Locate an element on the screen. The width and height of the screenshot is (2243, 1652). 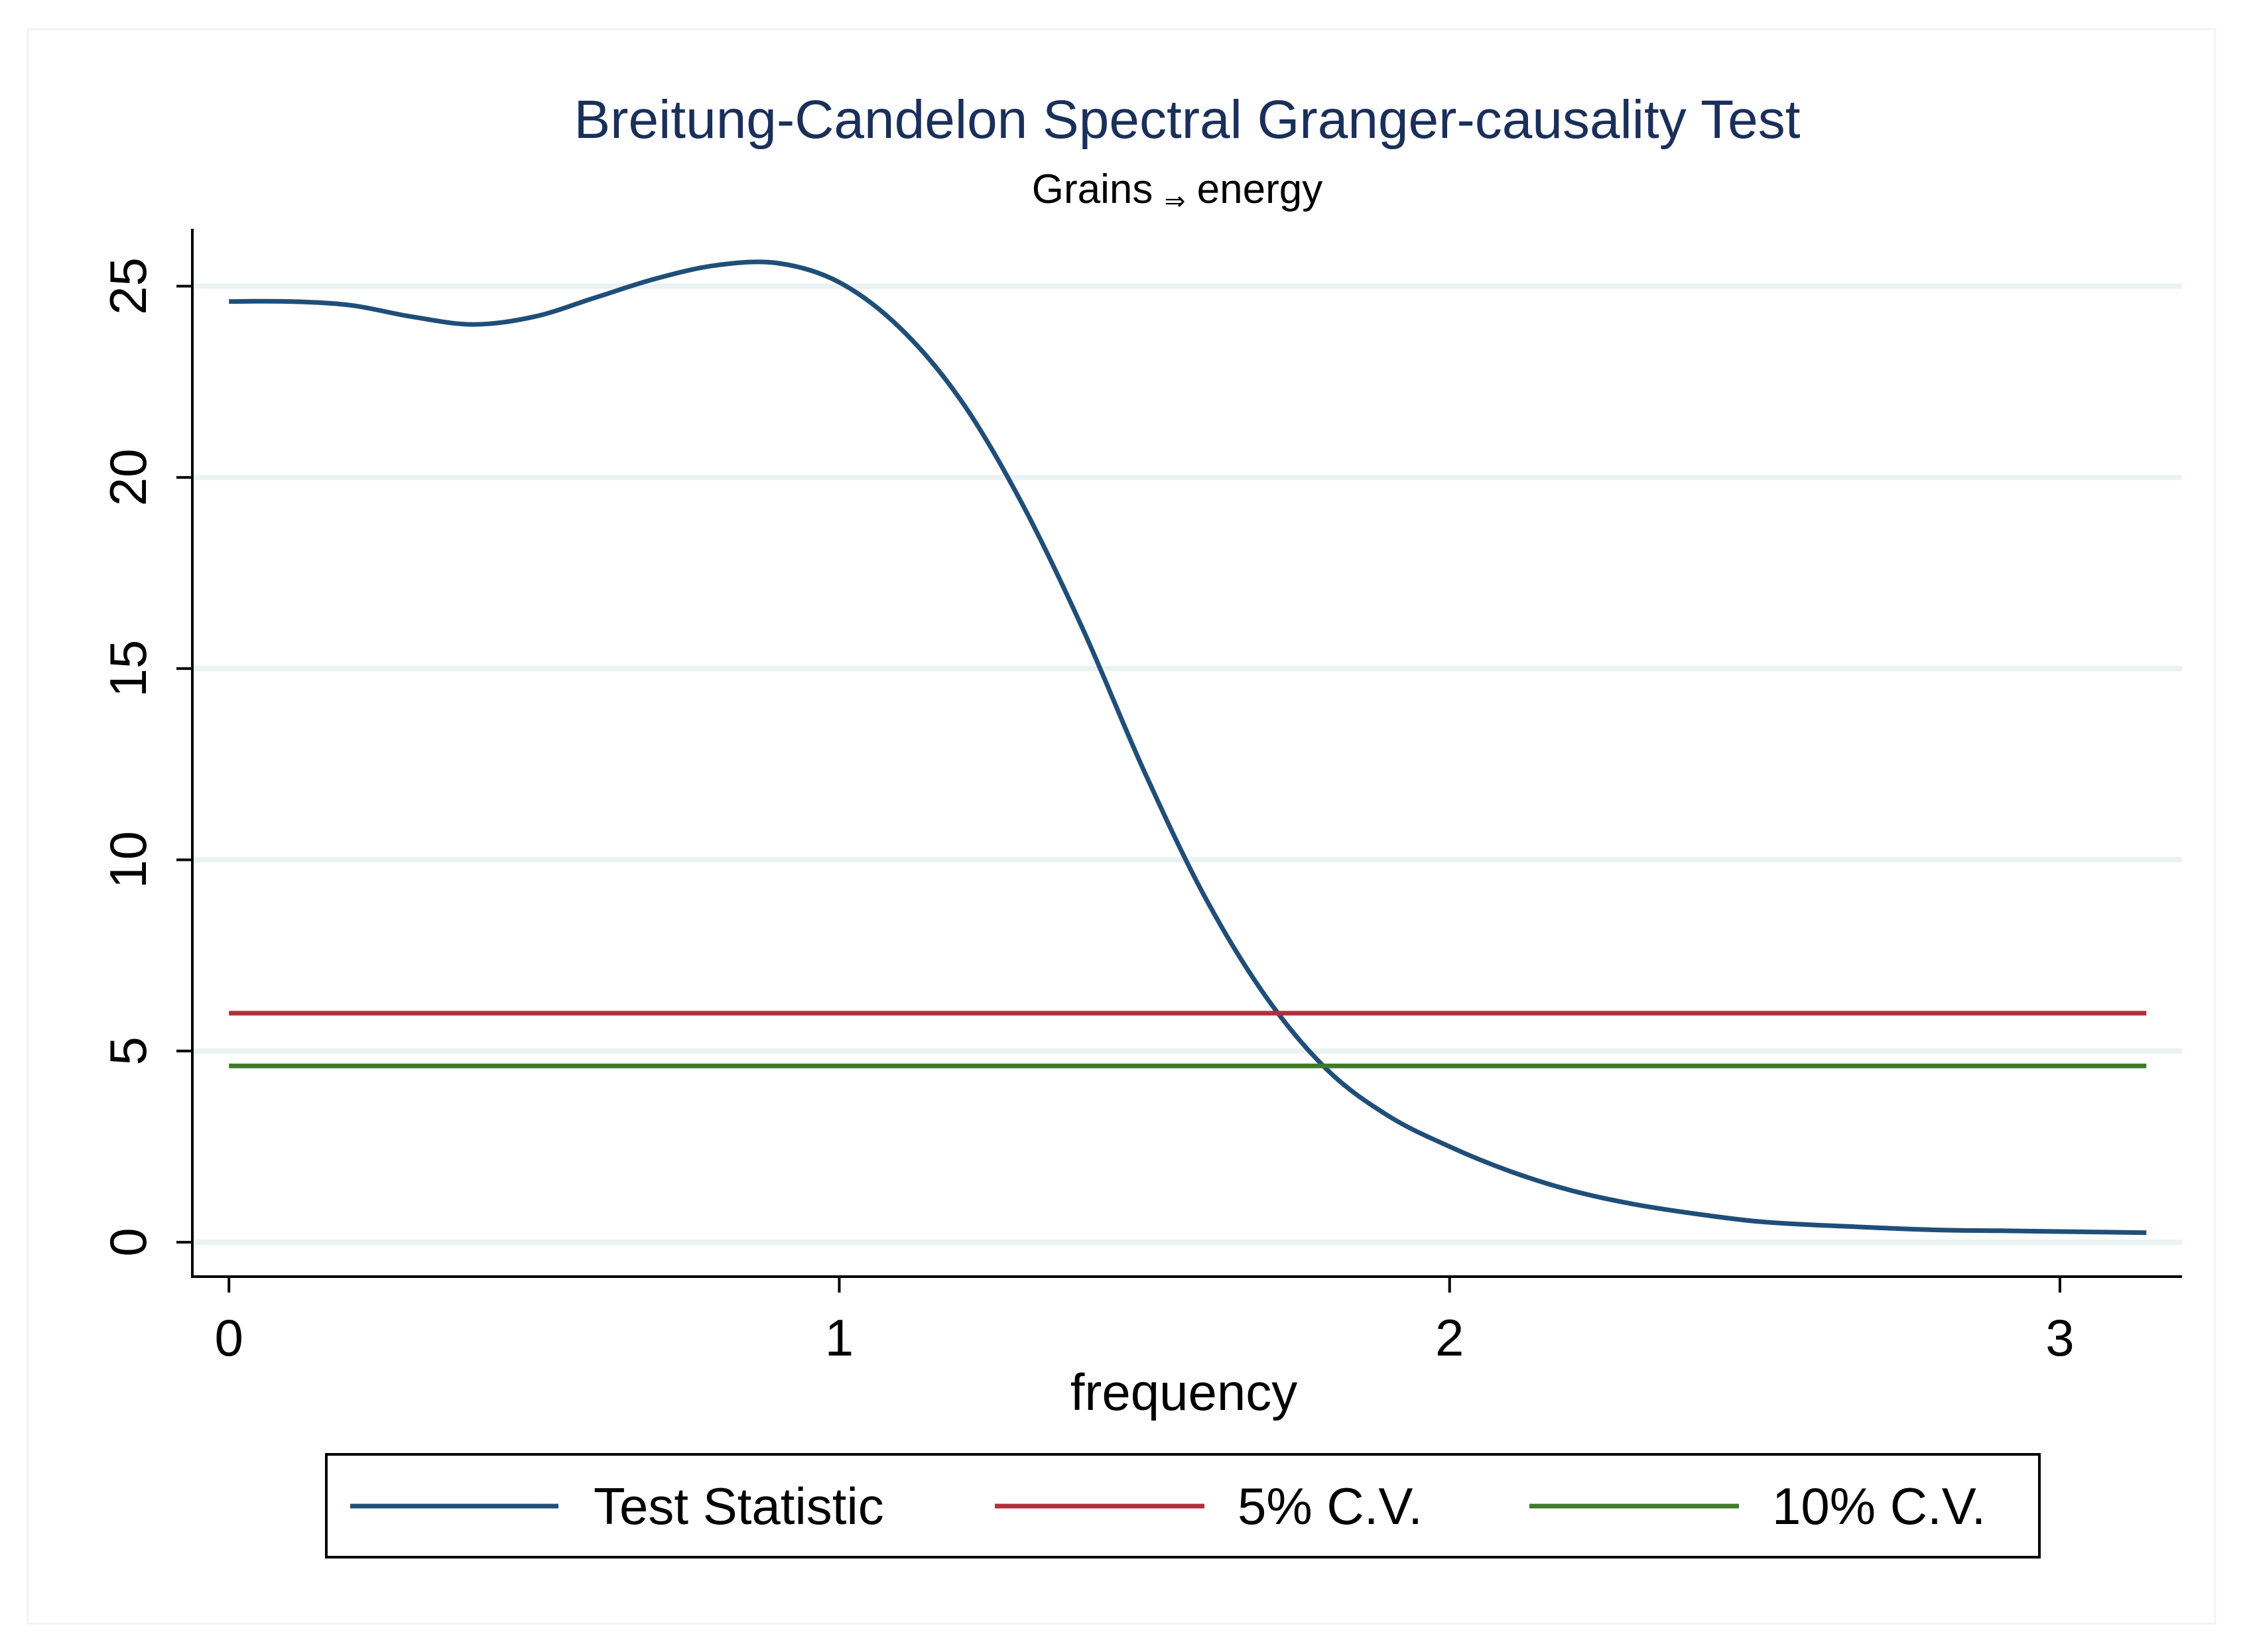
x-tick-label-1: 1 is located at coordinates (839, 1337).